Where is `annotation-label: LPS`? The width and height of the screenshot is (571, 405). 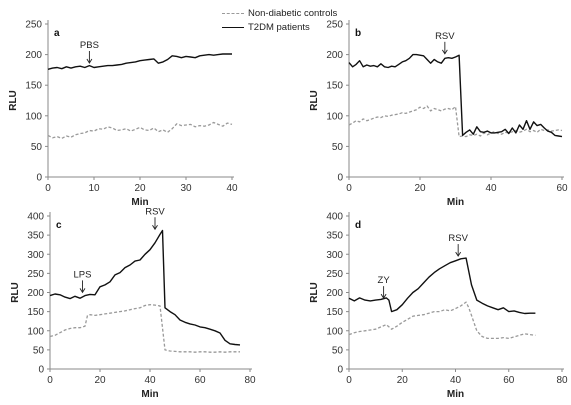
annotation-label: LPS is located at coordinates (83, 274).